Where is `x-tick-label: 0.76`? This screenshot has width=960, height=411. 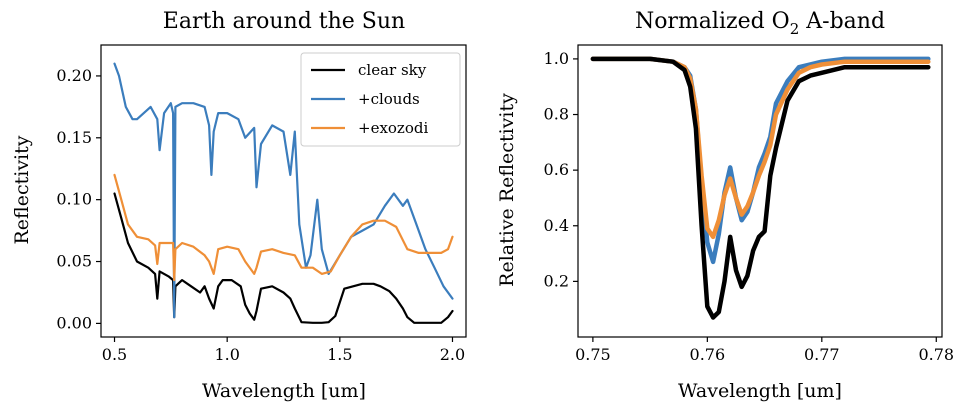
x-tick-label: 0.76 is located at coordinates (708, 354).